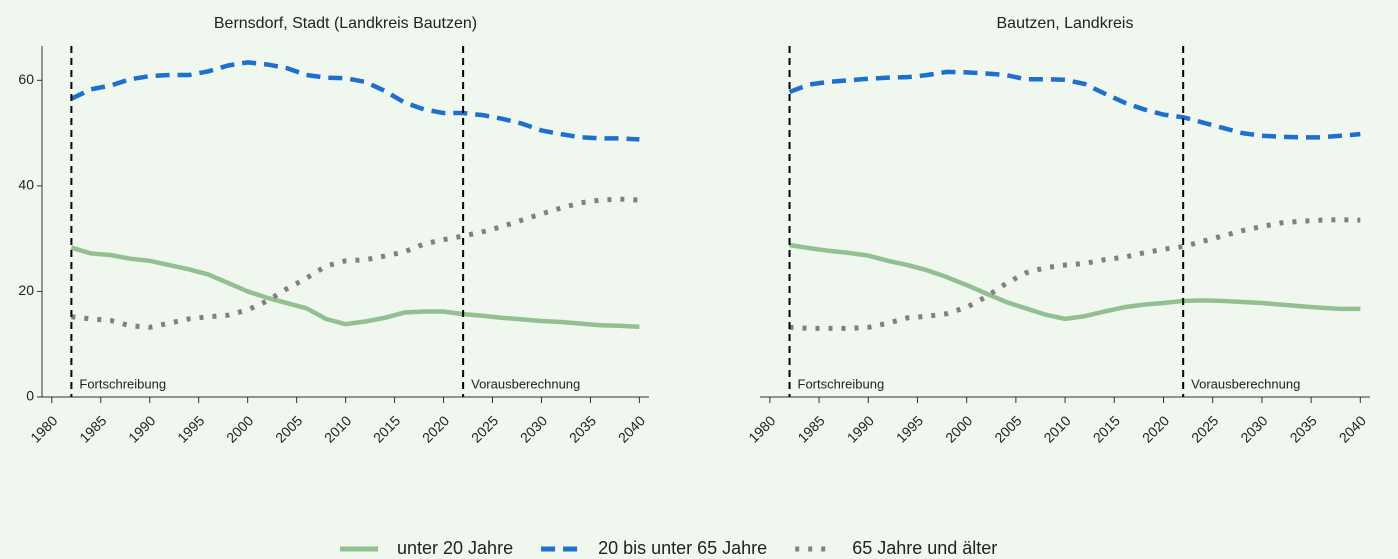 The height and width of the screenshot is (559, 1398). What do you see at coordinates (30, 396) in the screenshot?
I see `y-tick-label: 0` at bounding box center [30, 396].